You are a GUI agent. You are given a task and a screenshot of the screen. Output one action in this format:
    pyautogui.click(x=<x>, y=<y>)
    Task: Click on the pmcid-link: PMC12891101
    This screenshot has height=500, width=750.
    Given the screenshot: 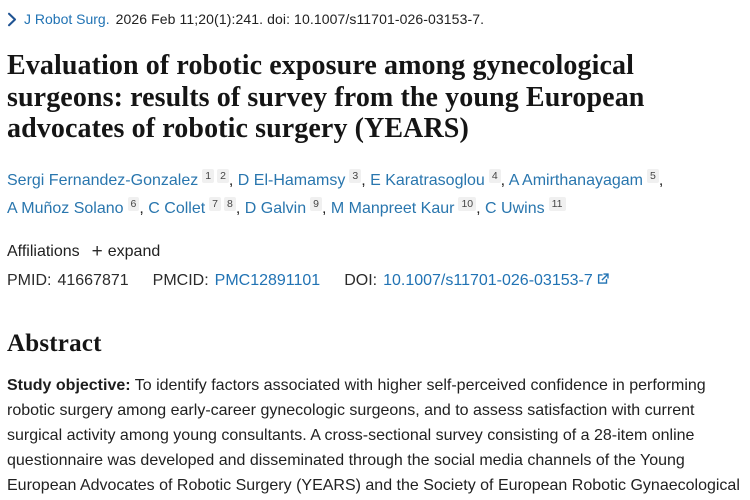 What is the action you would take?
    pyautogui.click(x=267, y=280)
    